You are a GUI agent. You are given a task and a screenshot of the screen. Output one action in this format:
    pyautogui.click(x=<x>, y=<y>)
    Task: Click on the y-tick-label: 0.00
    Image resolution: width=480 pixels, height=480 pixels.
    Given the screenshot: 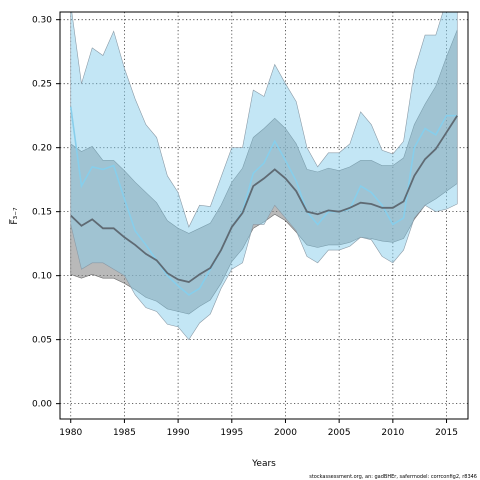 What is the action you would take?
    pyautogui.click(x=42, y=405)
    